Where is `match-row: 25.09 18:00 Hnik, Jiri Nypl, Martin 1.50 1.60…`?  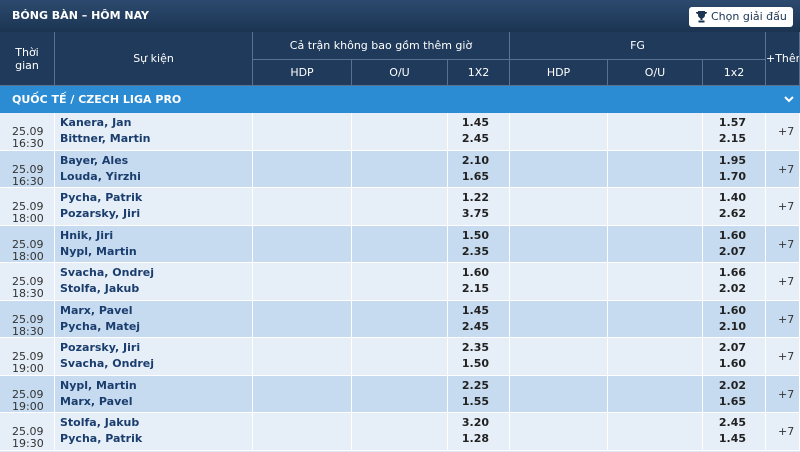
match-row: 25.09 18:00 Hnik, Jiri Nypl, Martin 1.50 1.60… is located at coordinates (400, 244).